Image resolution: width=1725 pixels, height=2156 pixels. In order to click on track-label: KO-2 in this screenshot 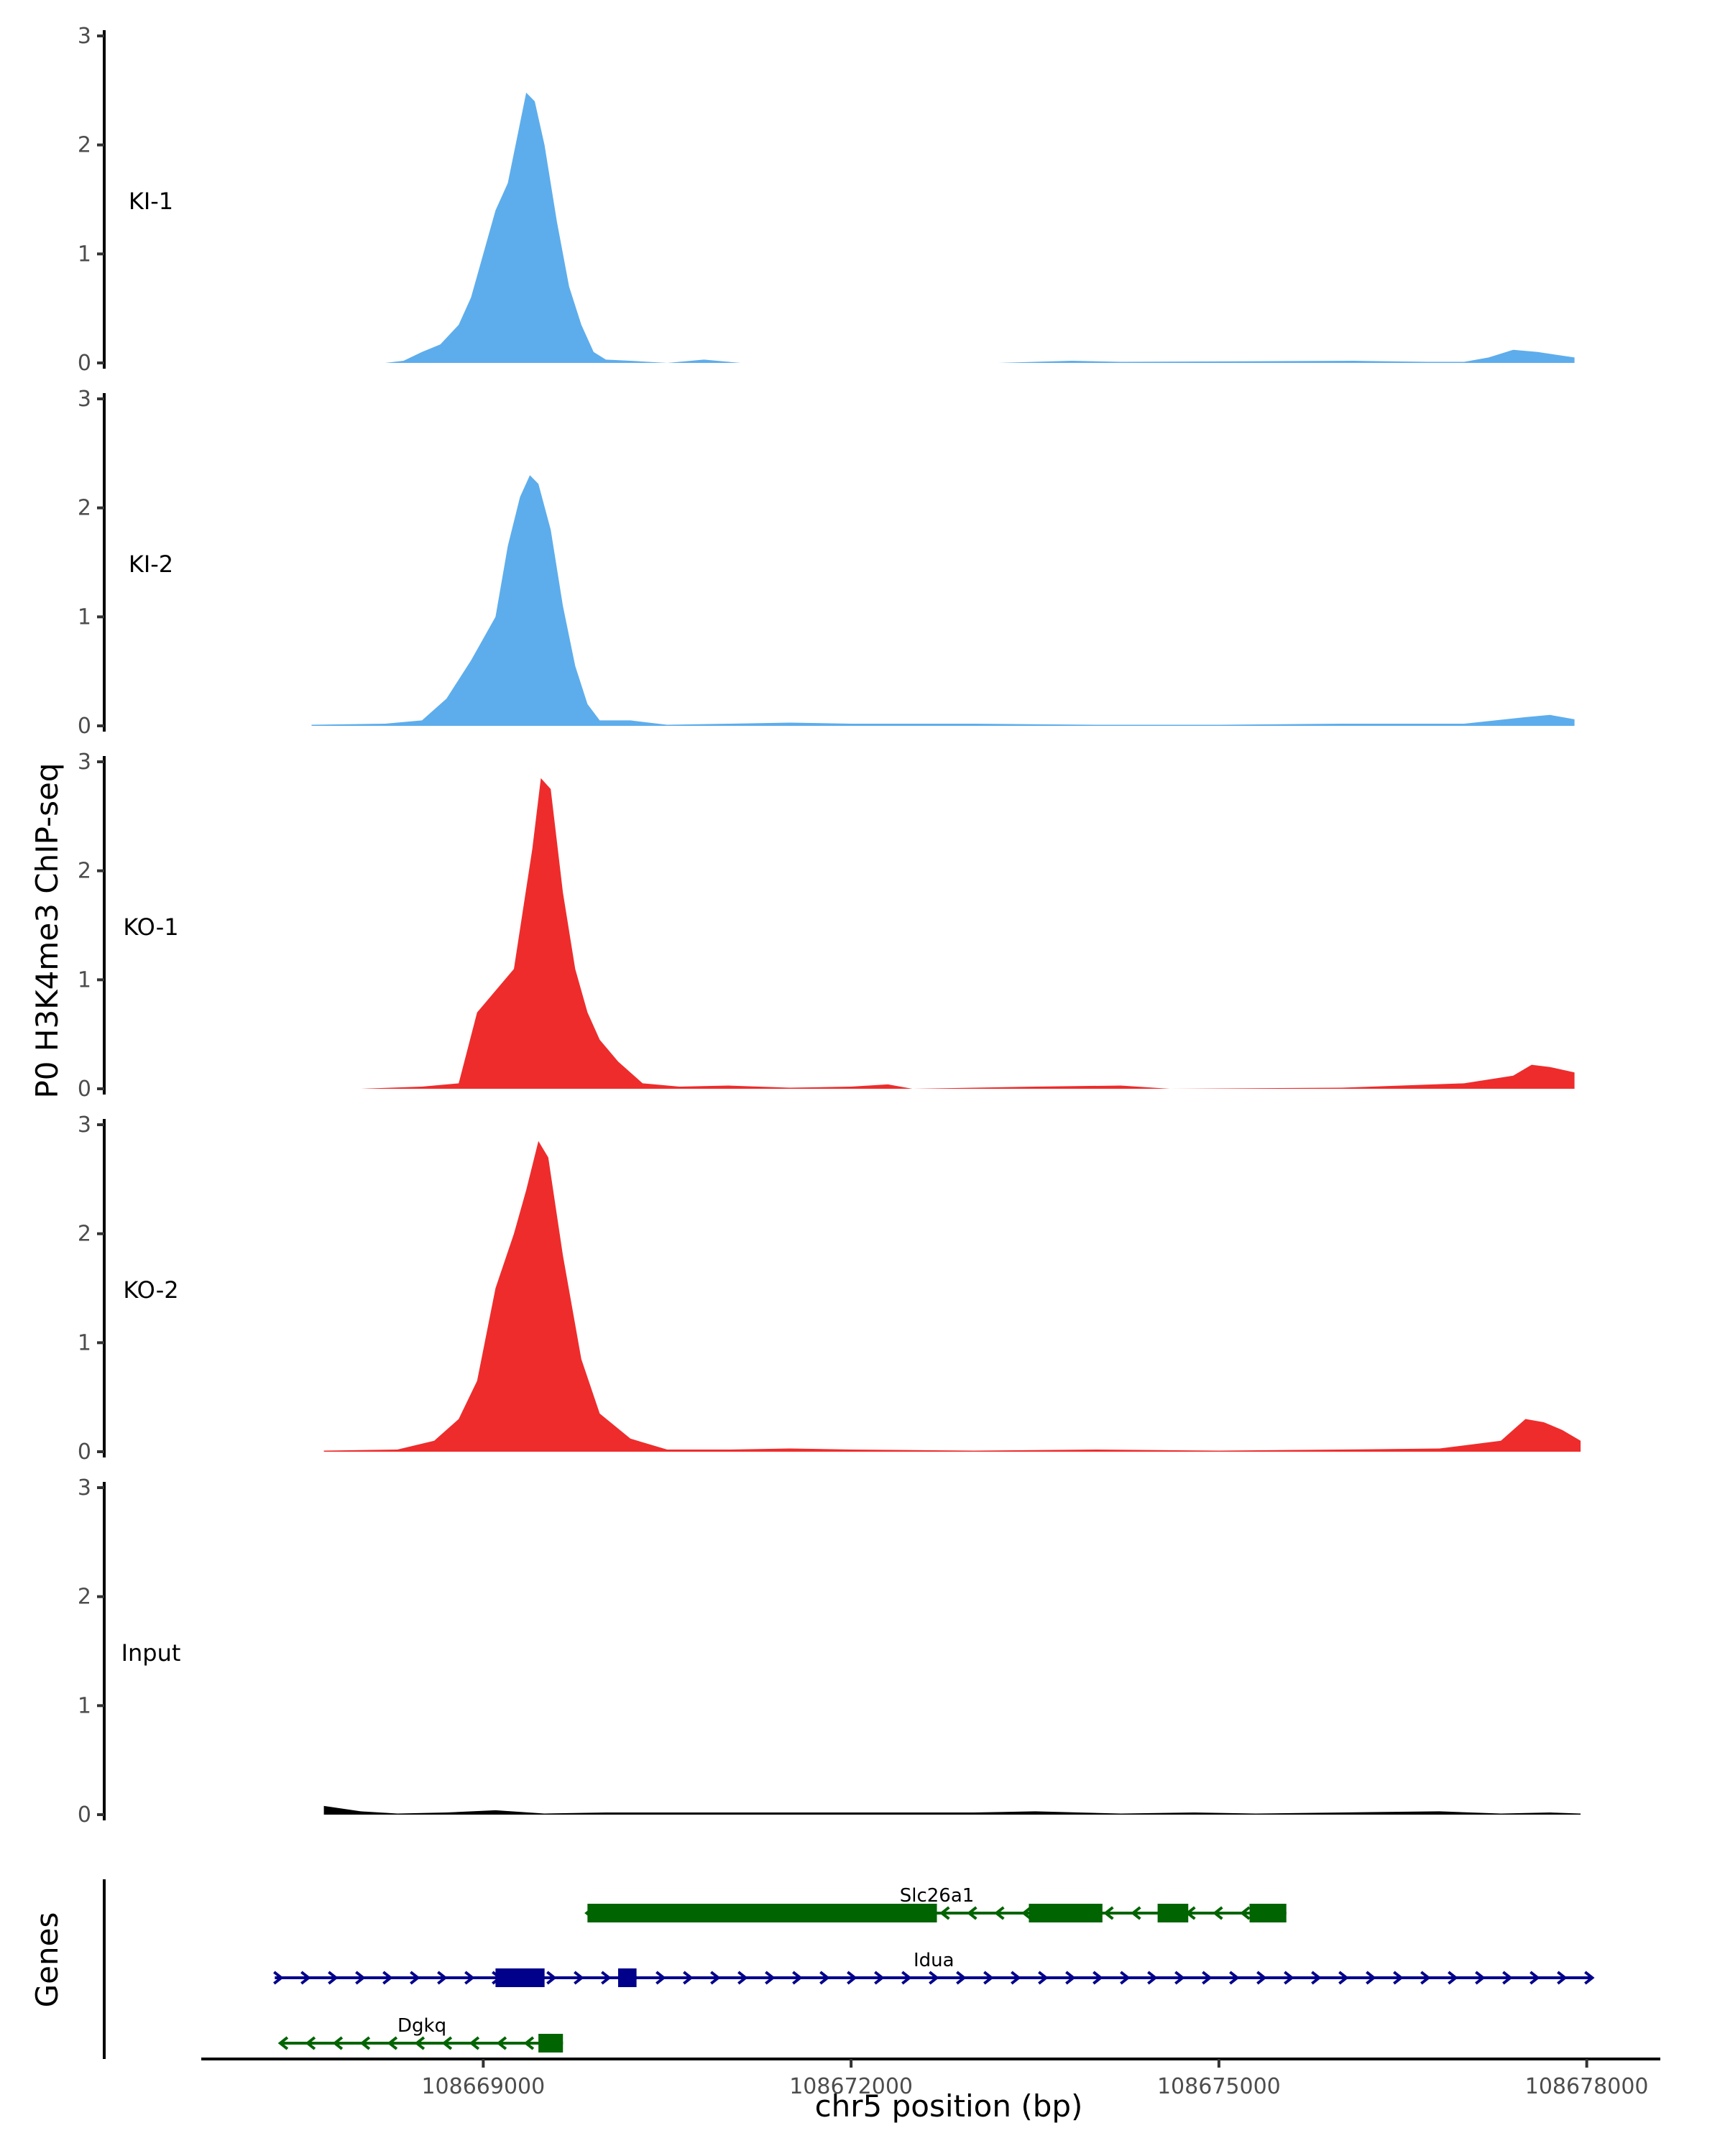, I will do `click(150, 1290)`.